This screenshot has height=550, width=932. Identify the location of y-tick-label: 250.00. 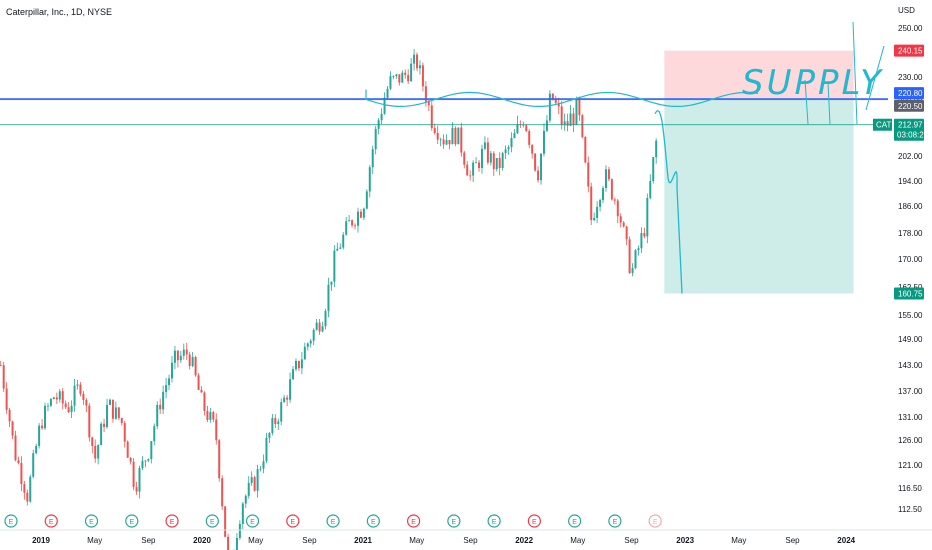
(910, 28).